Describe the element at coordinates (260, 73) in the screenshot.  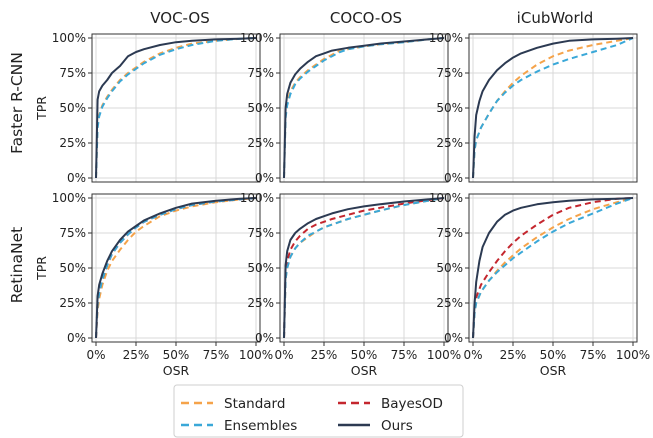
I see `panel-faster-r-cnn-coco-os-y-tick-label-3: 75%` at that location.